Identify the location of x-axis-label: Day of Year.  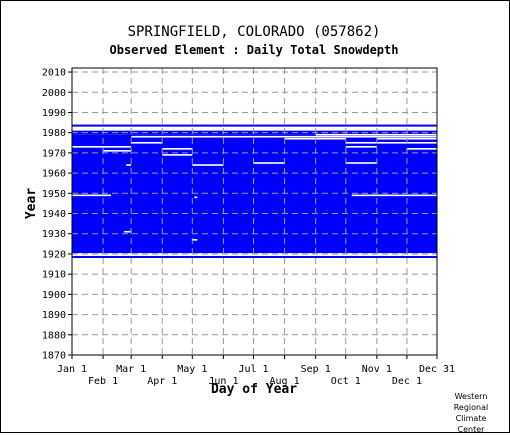
(254, 389).